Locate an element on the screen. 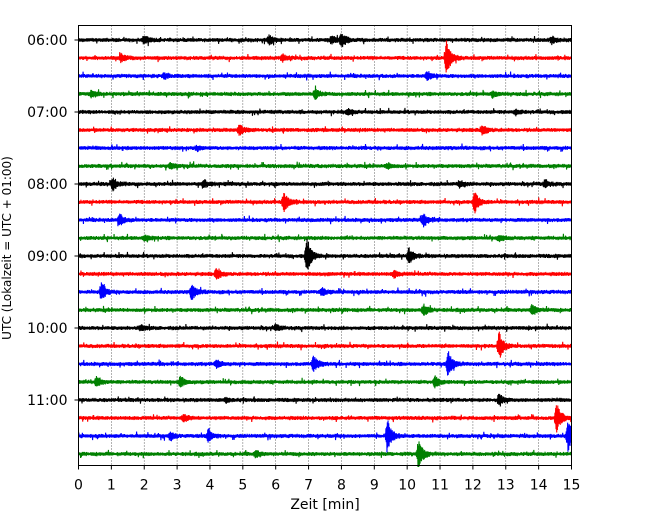 This screenshot has height=520, width=650. x-tick-label: 13 is located at coordinates (506, 486).